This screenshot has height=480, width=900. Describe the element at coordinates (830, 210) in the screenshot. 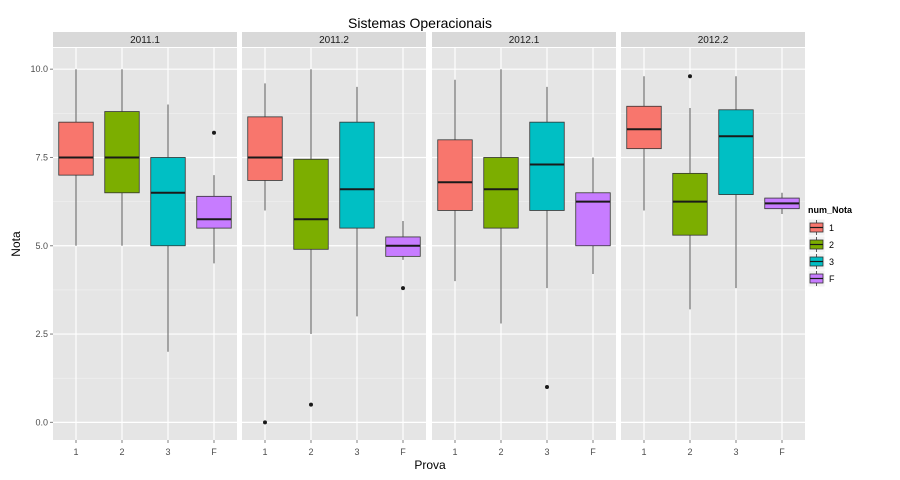

I see `legend-title: num_Nota` at that location.